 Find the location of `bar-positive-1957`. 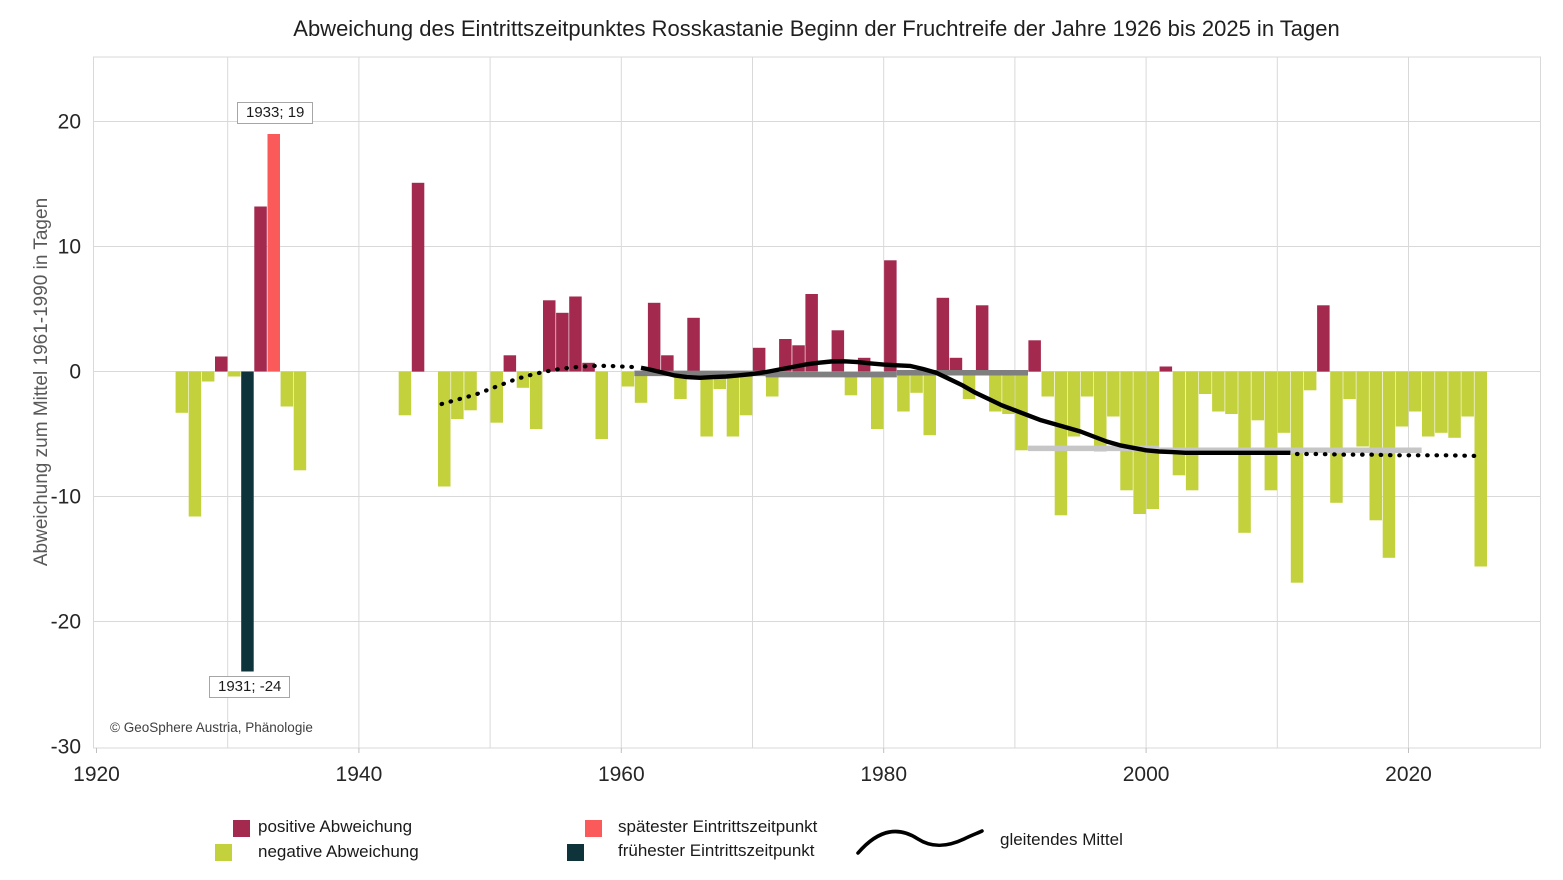

bar-positive-1957 is located at coordinates (588, 367).